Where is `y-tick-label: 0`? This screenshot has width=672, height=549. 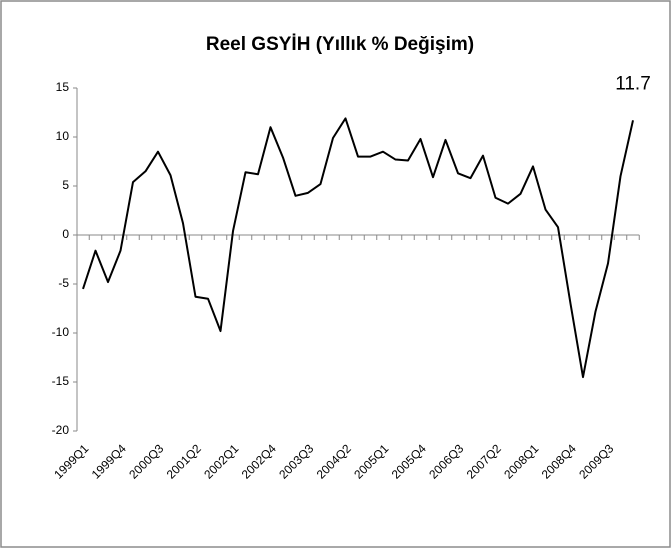
y-tick-label: 0 is located at coordinates (65, 234).